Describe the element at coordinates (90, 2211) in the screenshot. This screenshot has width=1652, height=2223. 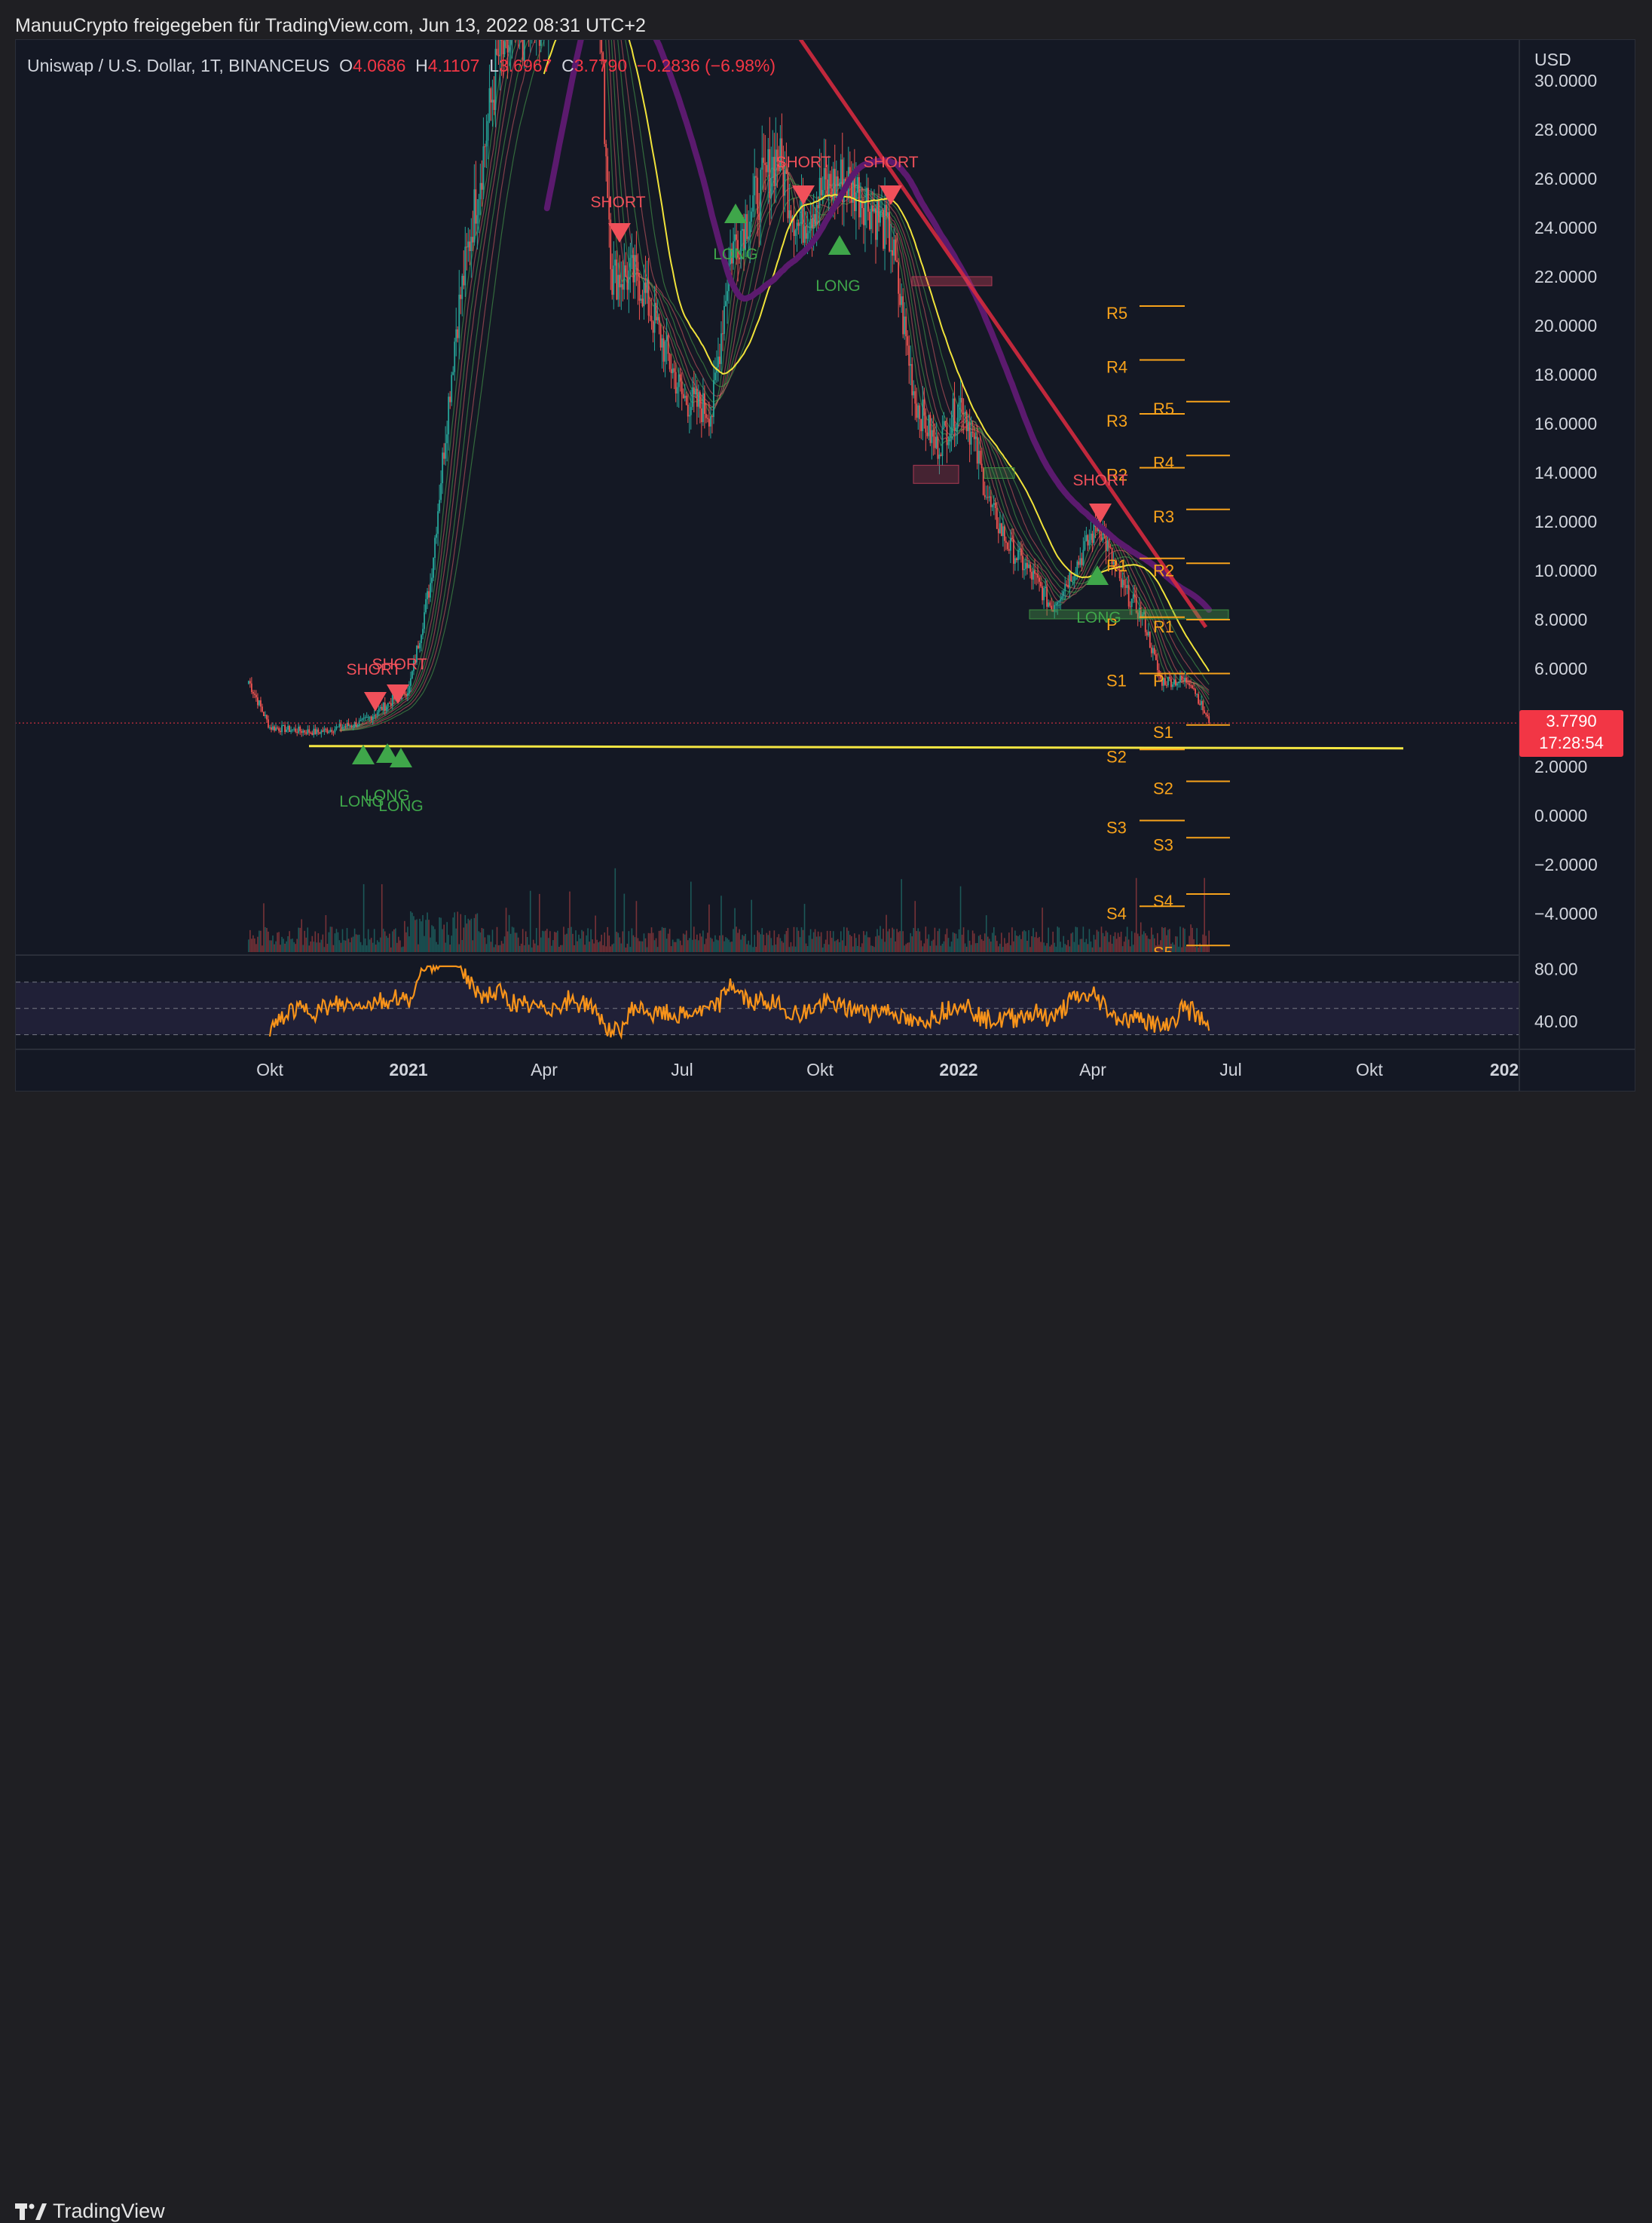
I see `tradingview-logo: TradingView` at that location.